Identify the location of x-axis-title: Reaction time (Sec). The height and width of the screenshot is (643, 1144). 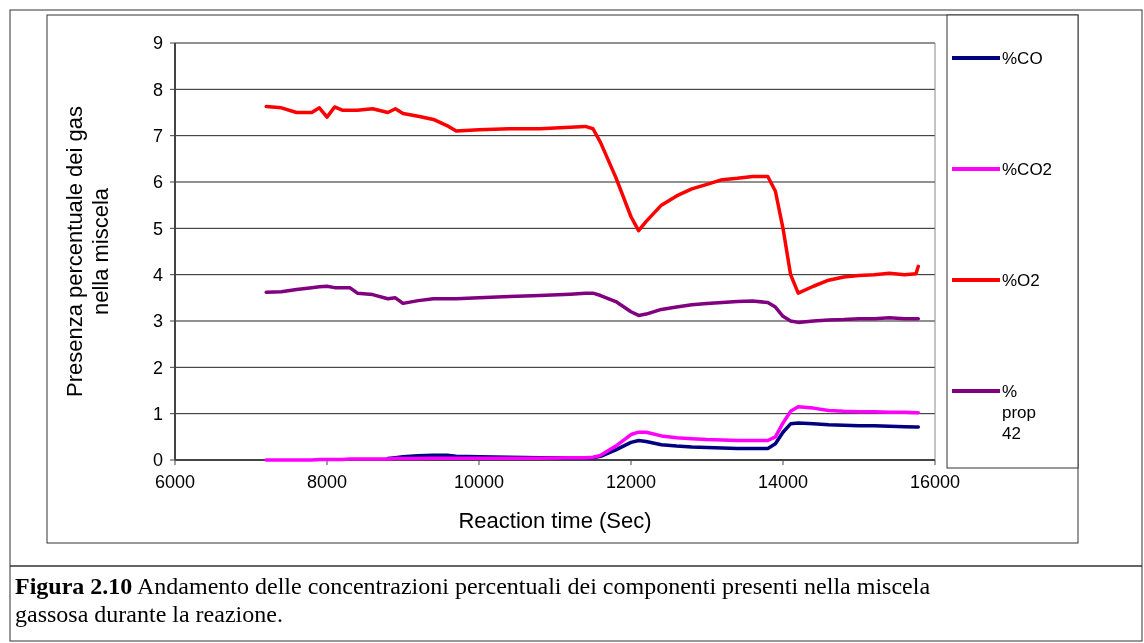
(555, 520).